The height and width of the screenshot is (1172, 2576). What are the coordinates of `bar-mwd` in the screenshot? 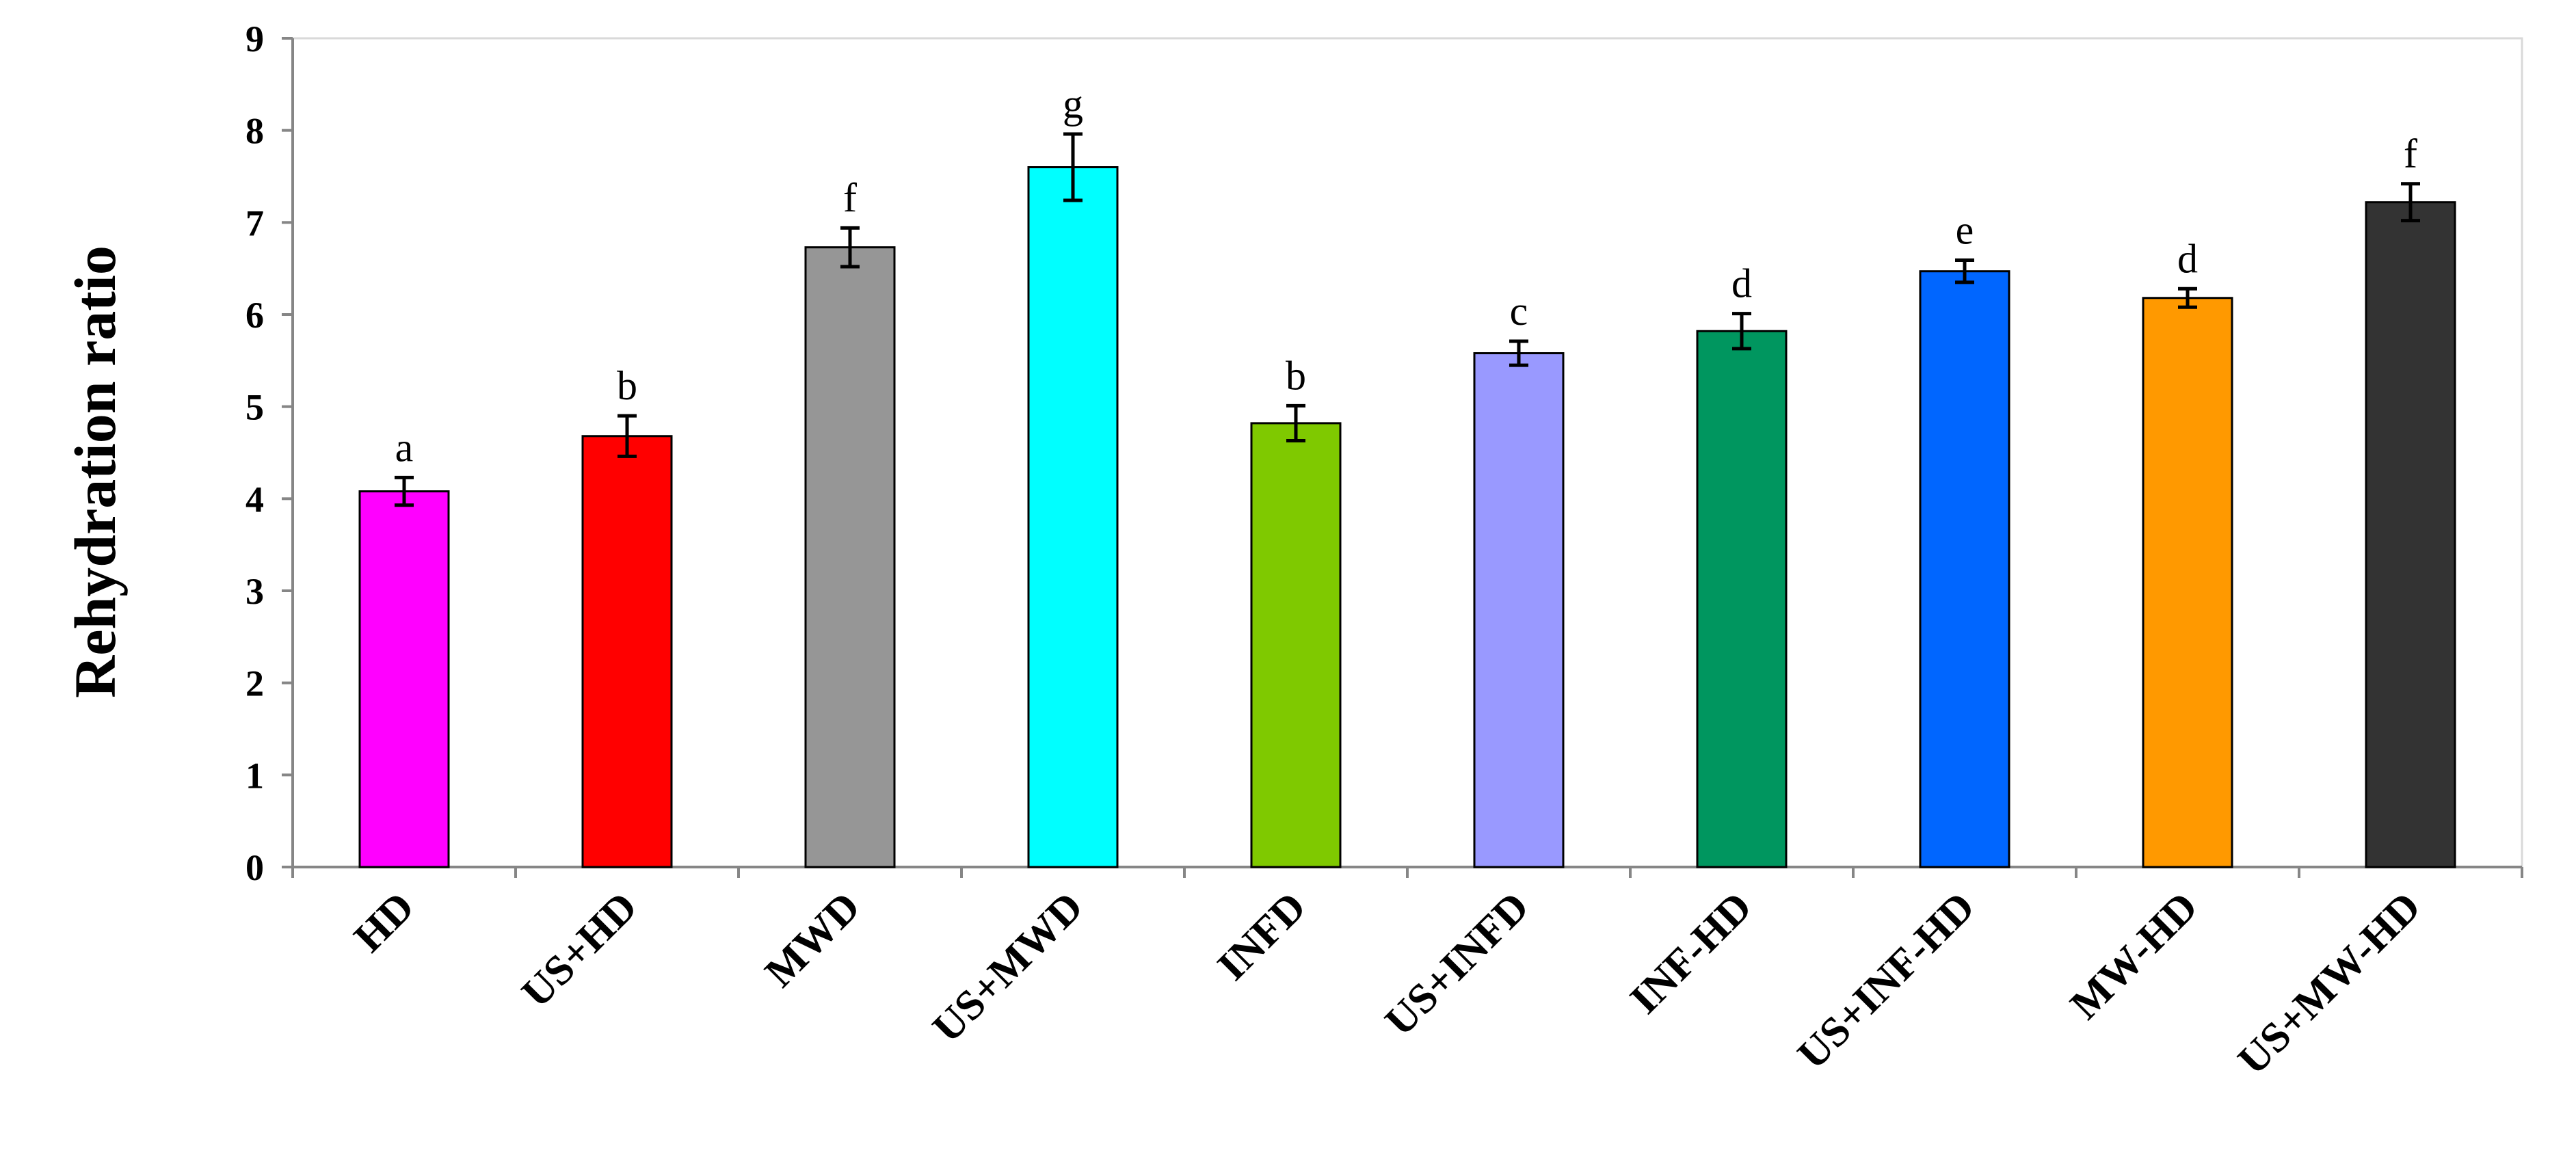 It's located at (850, 557).